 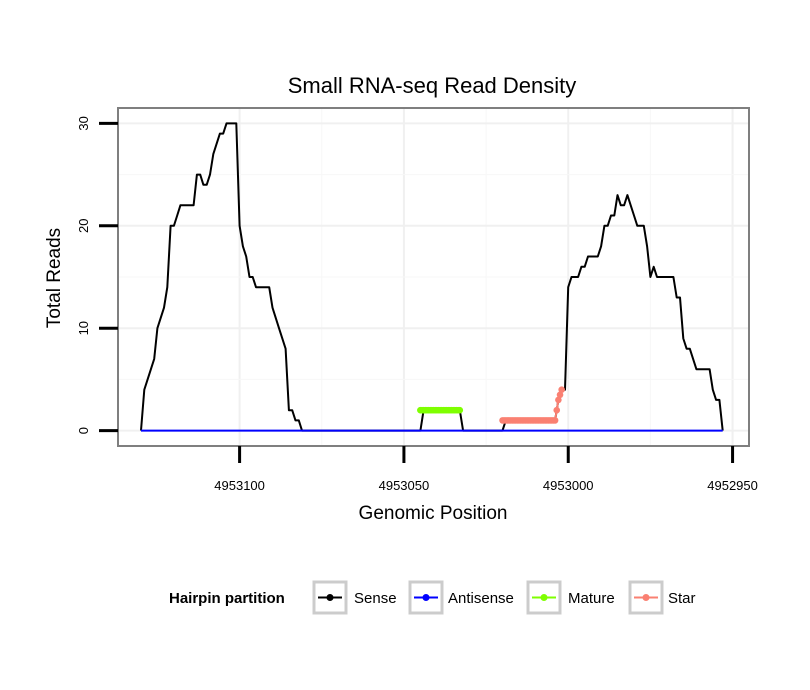 I want to click on x-axis-title: Genomic Position, so click(x=433, y=513).